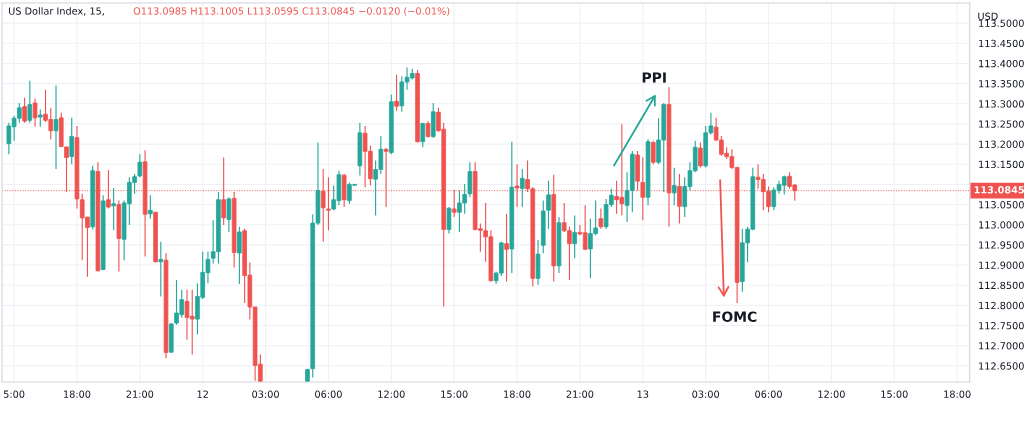  I want to click on y-tick-label: 113.4500, so click(1001, 43).